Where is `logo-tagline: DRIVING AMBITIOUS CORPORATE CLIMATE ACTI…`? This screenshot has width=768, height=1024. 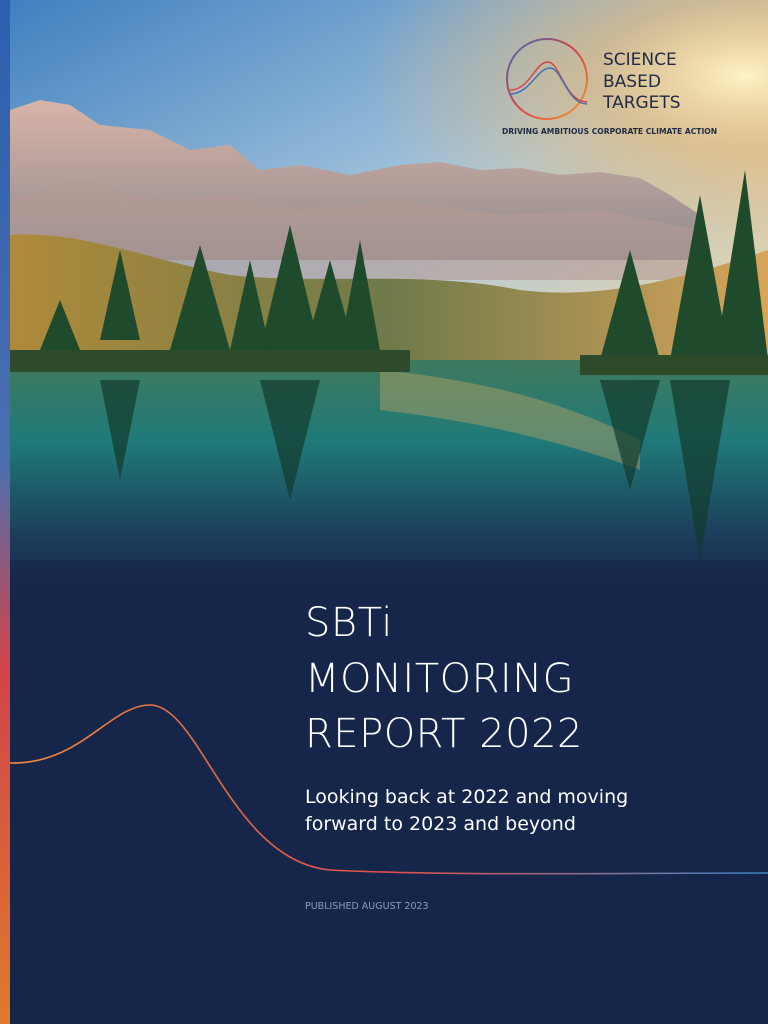 logo-tagline: DRIVING AMBITIOUS CORPORATE CLIMATE ACTI… is located at coordinates (609, 131).